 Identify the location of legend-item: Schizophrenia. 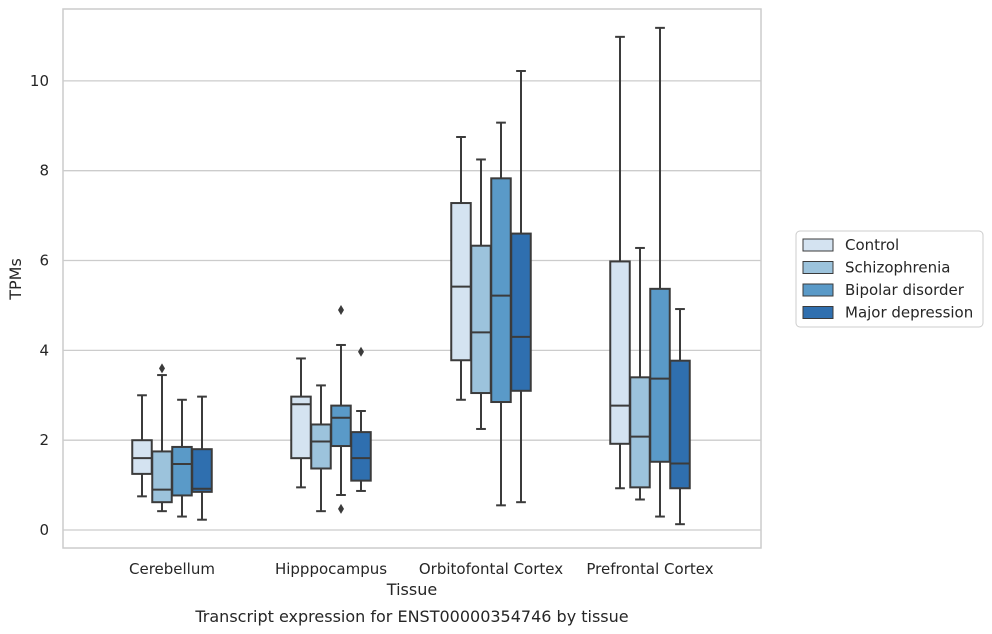
(876, 268).